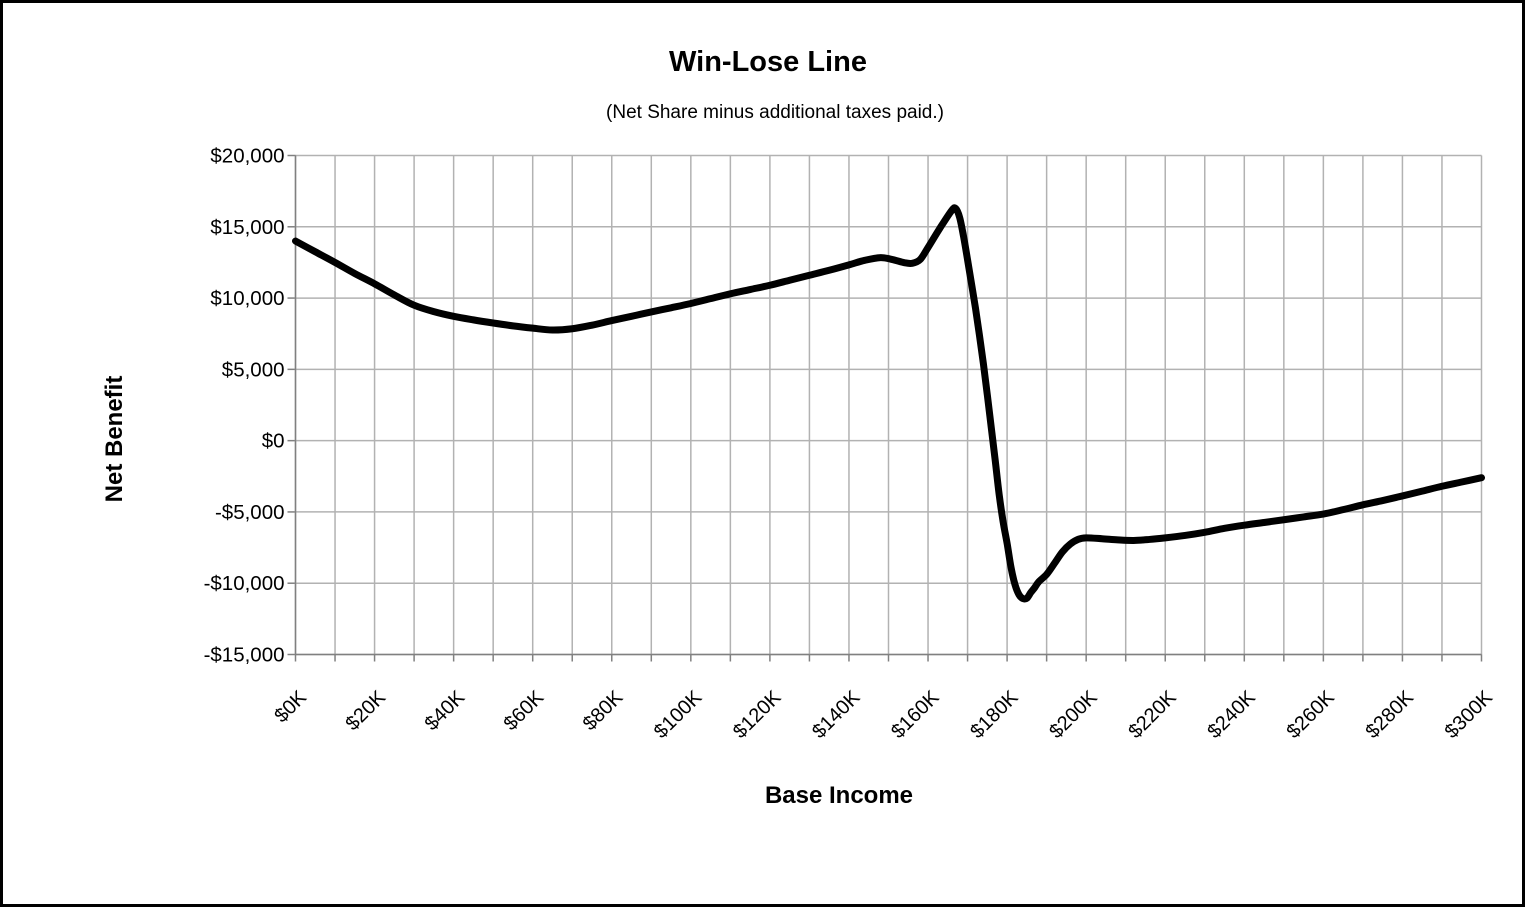 The height and width of the screenshot is (907, 1525). Describe the element at coordinates (1152, 714) in the screenshot. I see `x-tick-label: $220K` at that location.